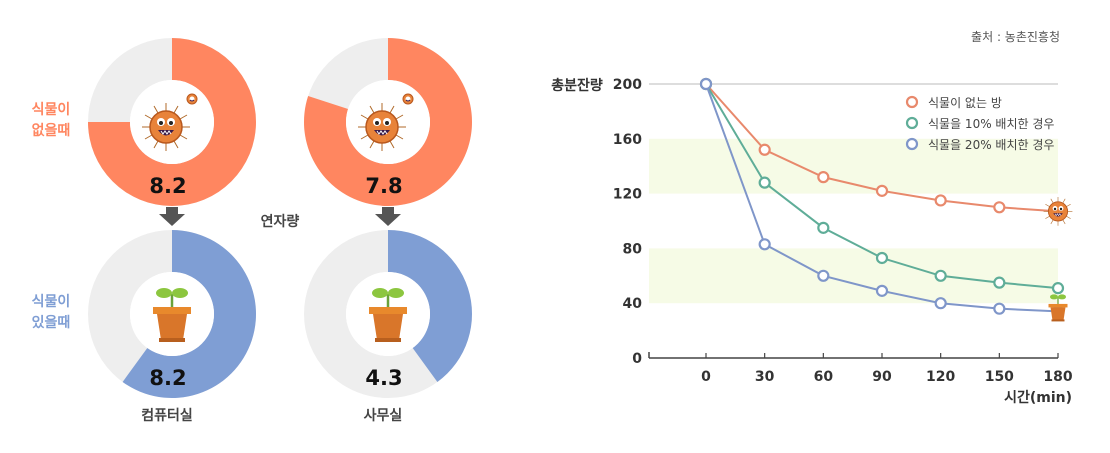  I want to click on donut-1-with_plant: 4.3, so click(388, 314).